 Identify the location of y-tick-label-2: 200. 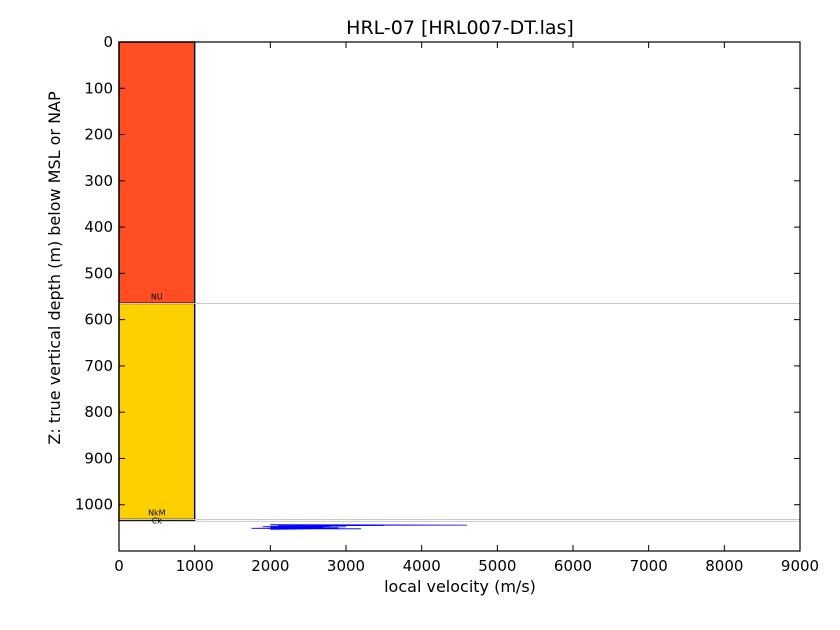
(98, 135).